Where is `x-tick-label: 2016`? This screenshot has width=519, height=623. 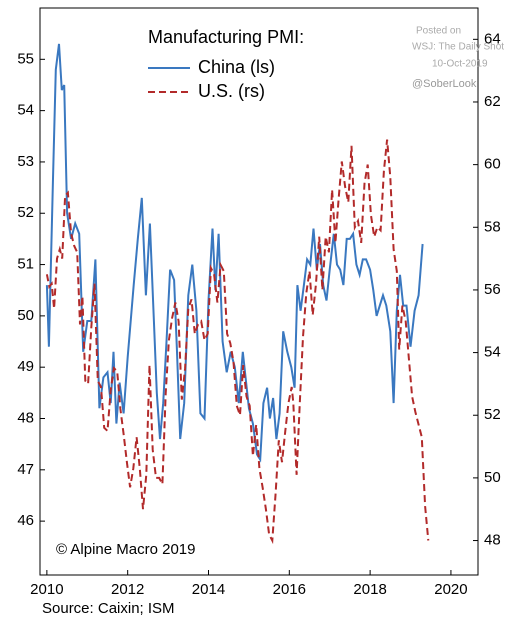 x-tick-label: 2016 is located at coordinates (289, 589).